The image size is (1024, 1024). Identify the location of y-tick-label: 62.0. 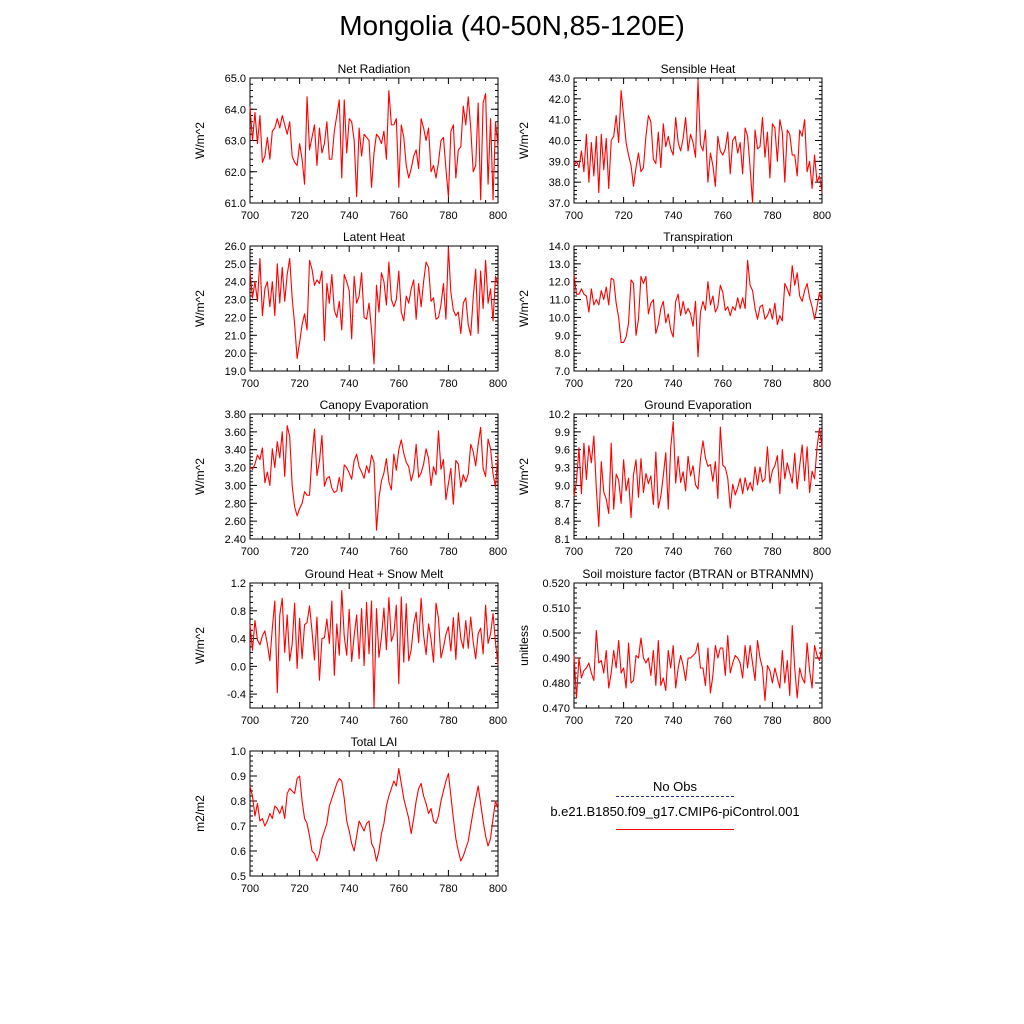
(235, 173).